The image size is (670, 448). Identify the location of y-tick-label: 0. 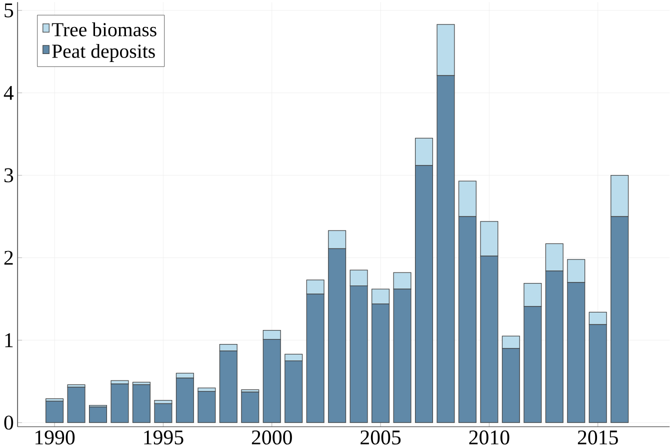
(9, 423).